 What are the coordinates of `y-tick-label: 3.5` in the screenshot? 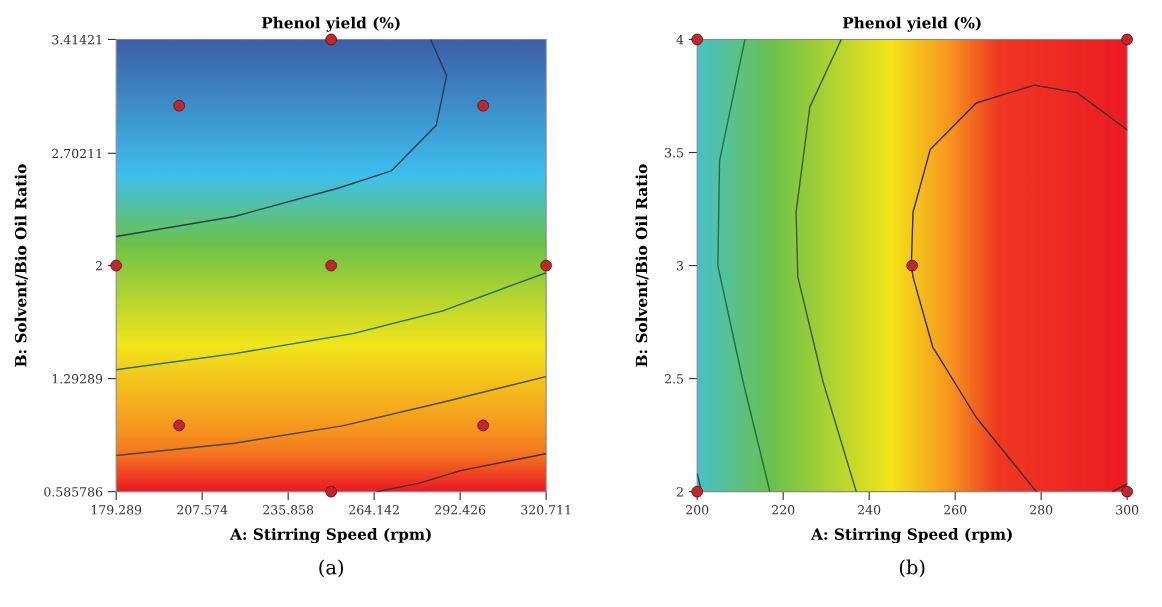 It's located at (674, 152).